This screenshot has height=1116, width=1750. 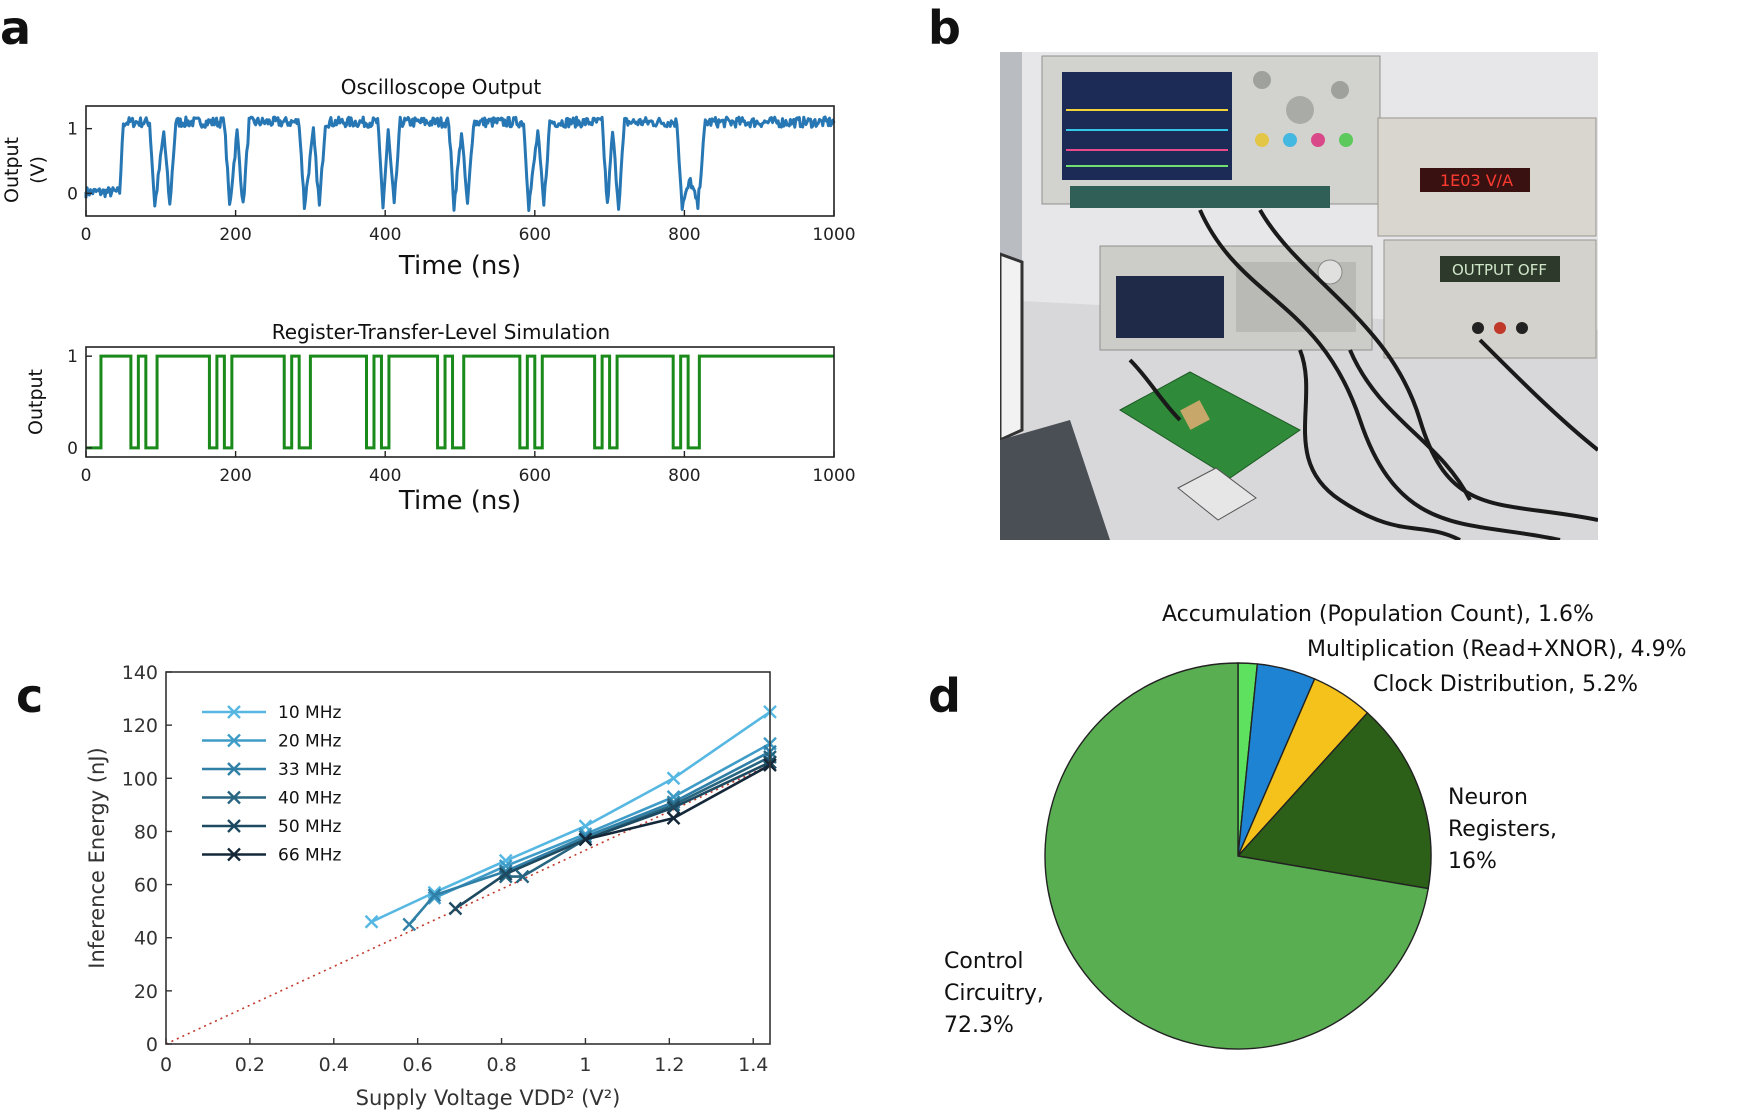 What do you see at coordinates (488, 1098) in the screenshot?
I see `energy-x-label: Supply Voltage VDD² (V²)` at bounding box center [488, 1098].